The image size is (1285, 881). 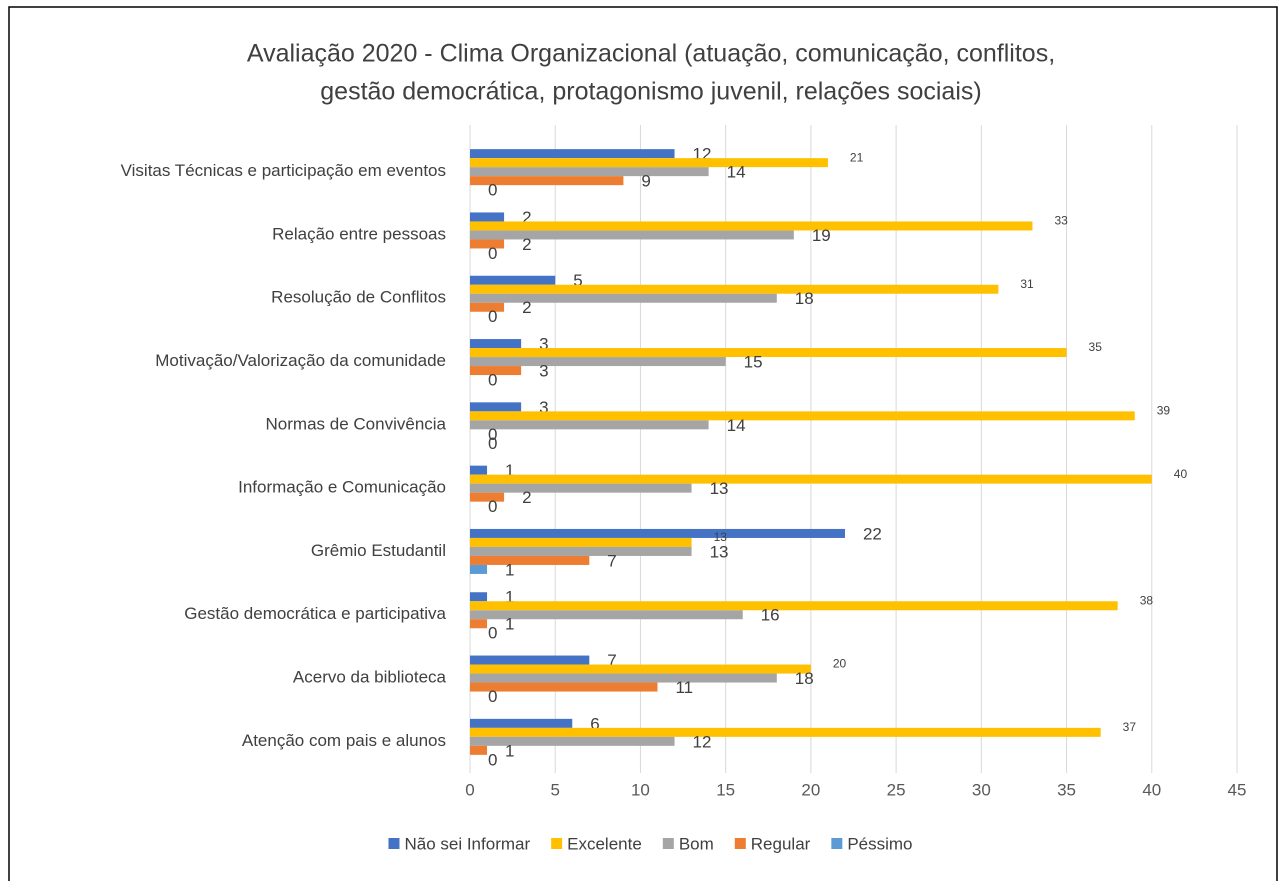 What do you see at coordinates (604, 843) in the screenshot?
I see `legend-label: Excelente` at bounding box center [604, 843].